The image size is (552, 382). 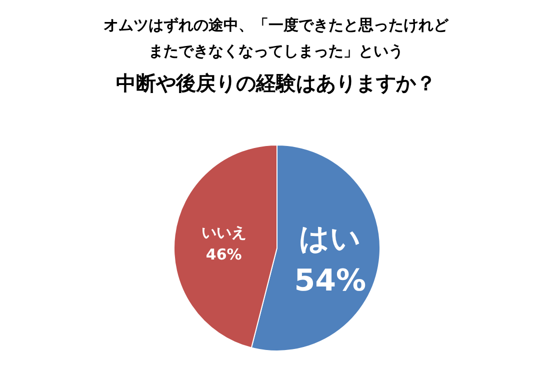 I want to click on subtitle: 中断や後戻りの経験はありますか？, so click(x=276, y=83).